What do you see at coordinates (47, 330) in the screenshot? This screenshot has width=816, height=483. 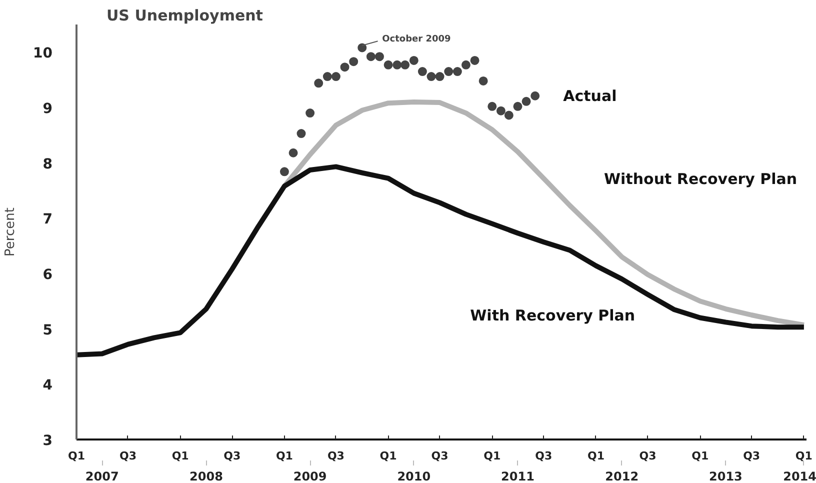 I see `y-tick-label: 5` at bounding box center [47, 330].